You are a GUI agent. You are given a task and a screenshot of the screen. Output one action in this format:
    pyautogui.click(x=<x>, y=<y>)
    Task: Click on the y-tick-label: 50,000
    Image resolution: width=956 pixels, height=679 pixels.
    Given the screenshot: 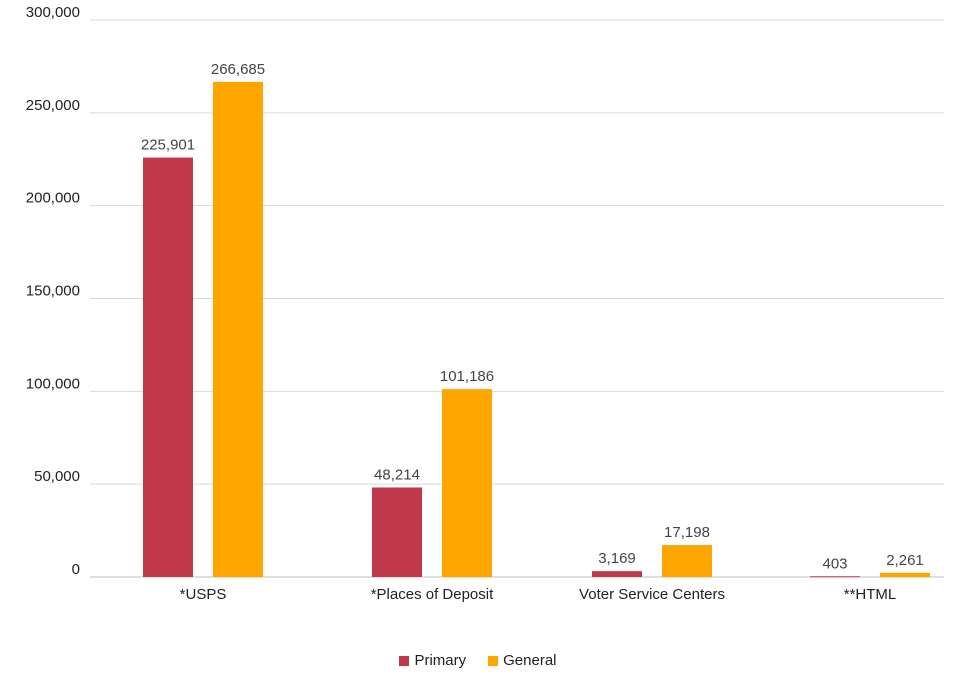 What is the action you would take?
    pyautogui.click(x=57, y=476)
    